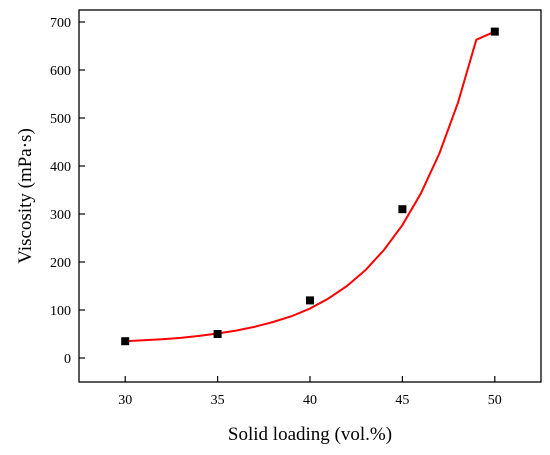 The width and height of the screenshot is (550, 455). I want to click on y-tick-label: 600, so click(60, 71).